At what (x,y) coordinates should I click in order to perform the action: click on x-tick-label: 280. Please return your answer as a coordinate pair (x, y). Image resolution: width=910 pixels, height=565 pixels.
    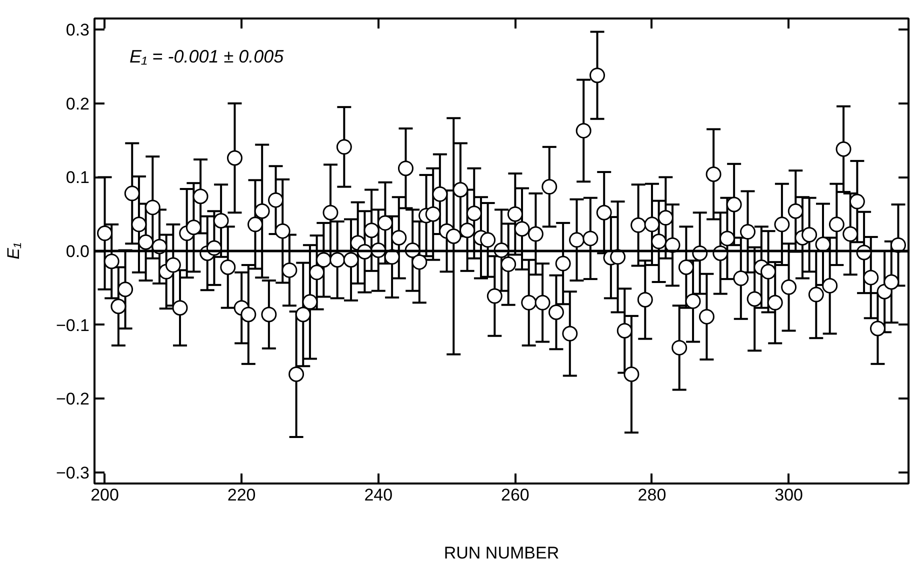
    Looking at the image, I should click on (652, 495).